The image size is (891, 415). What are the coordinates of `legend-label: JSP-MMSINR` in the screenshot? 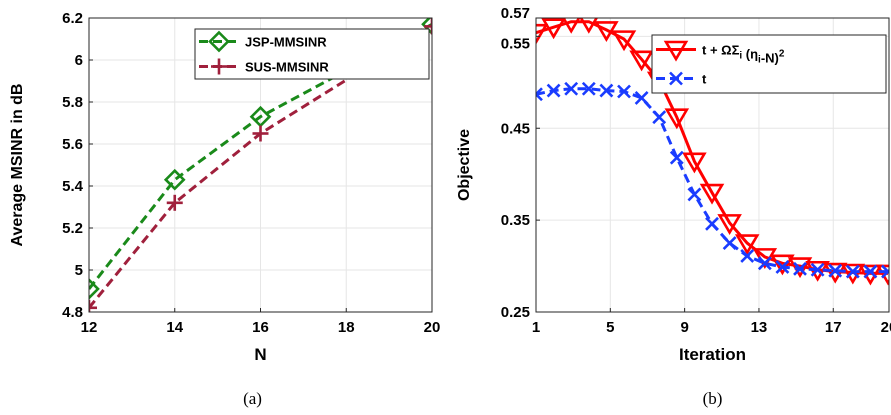 It's located at (286, 42).